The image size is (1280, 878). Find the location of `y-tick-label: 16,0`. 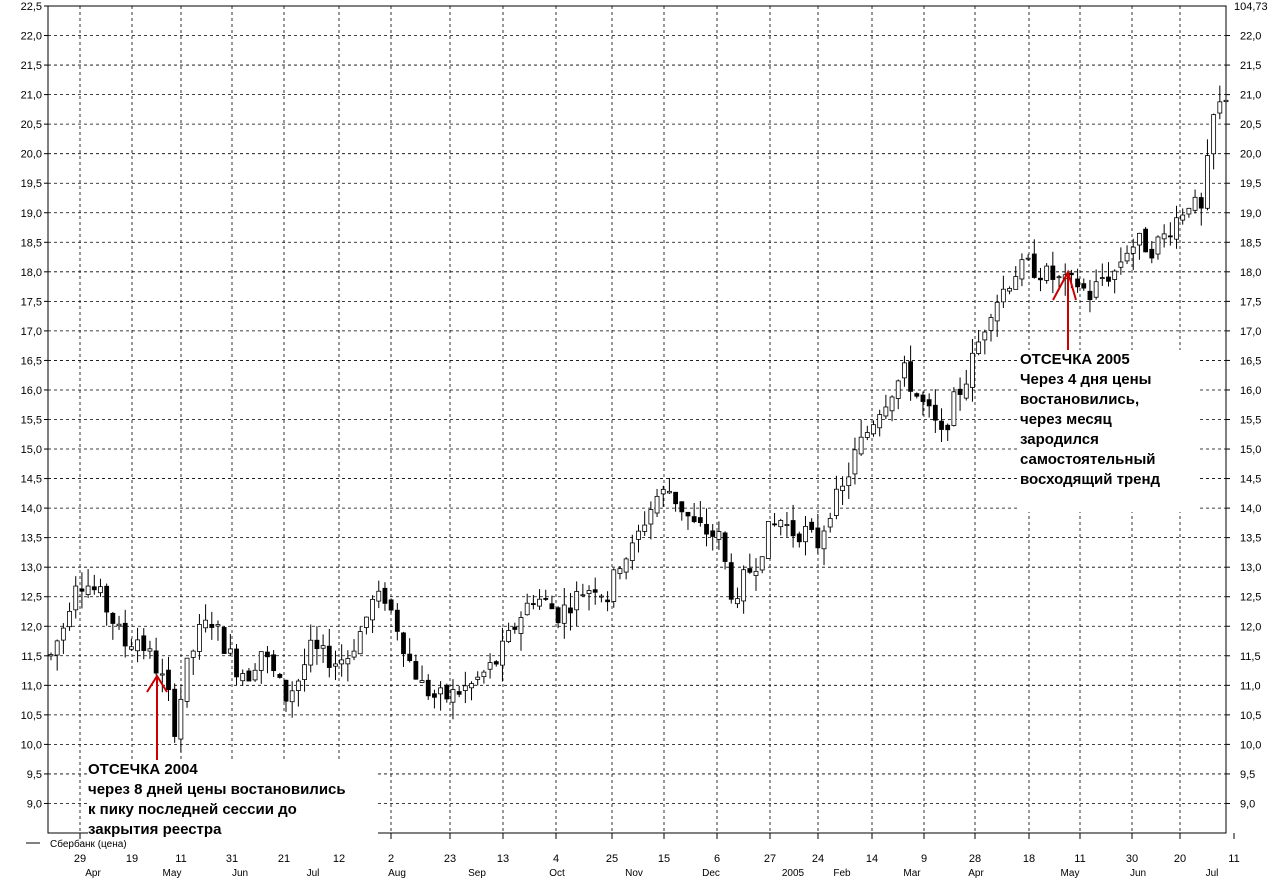

y-tick-label: 16,0 is located at coordinates (31, 391).